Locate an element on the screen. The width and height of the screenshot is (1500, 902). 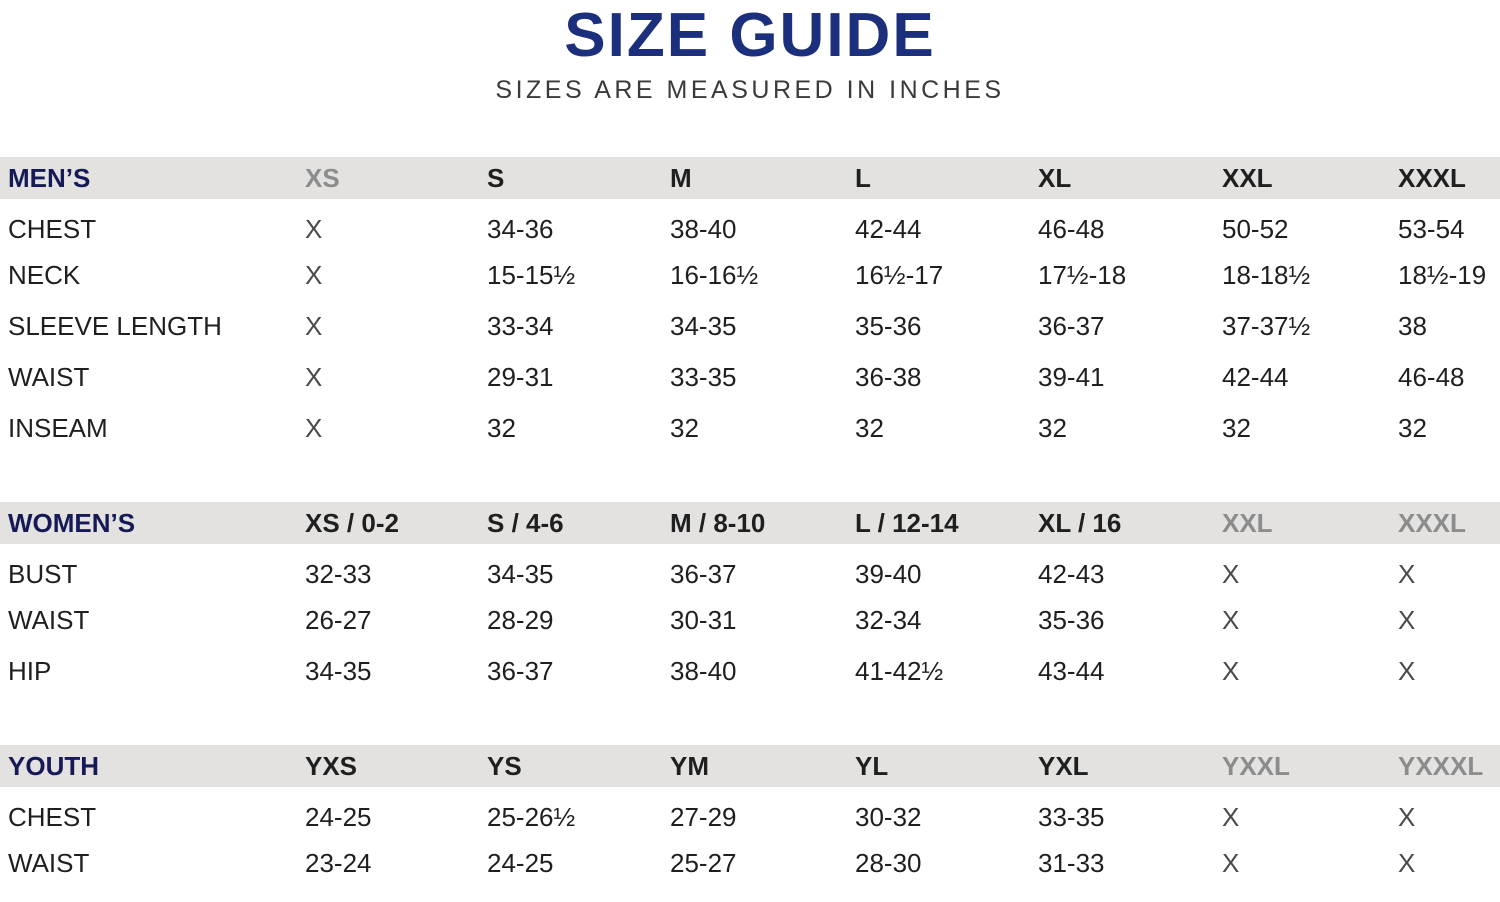
table-row-women-s-hip: HIP 34-35 36-37 38-40 41-42½ 43-44 X X is located at coordinates (750, 671).